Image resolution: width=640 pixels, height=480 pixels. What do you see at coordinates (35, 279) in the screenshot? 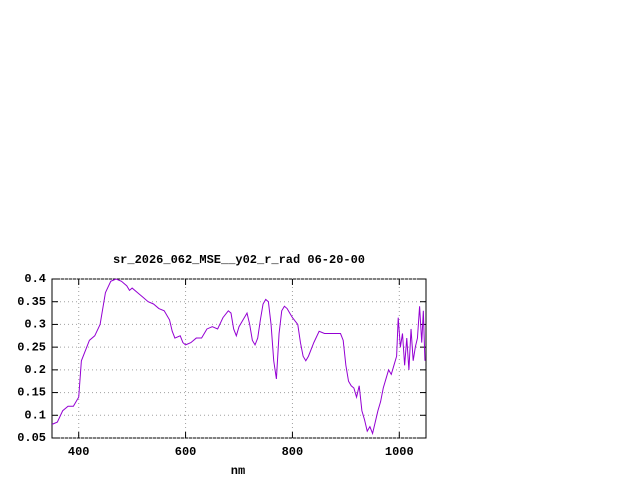
I see `y-tick-label: 0.4` at bounding box center [35, 279].